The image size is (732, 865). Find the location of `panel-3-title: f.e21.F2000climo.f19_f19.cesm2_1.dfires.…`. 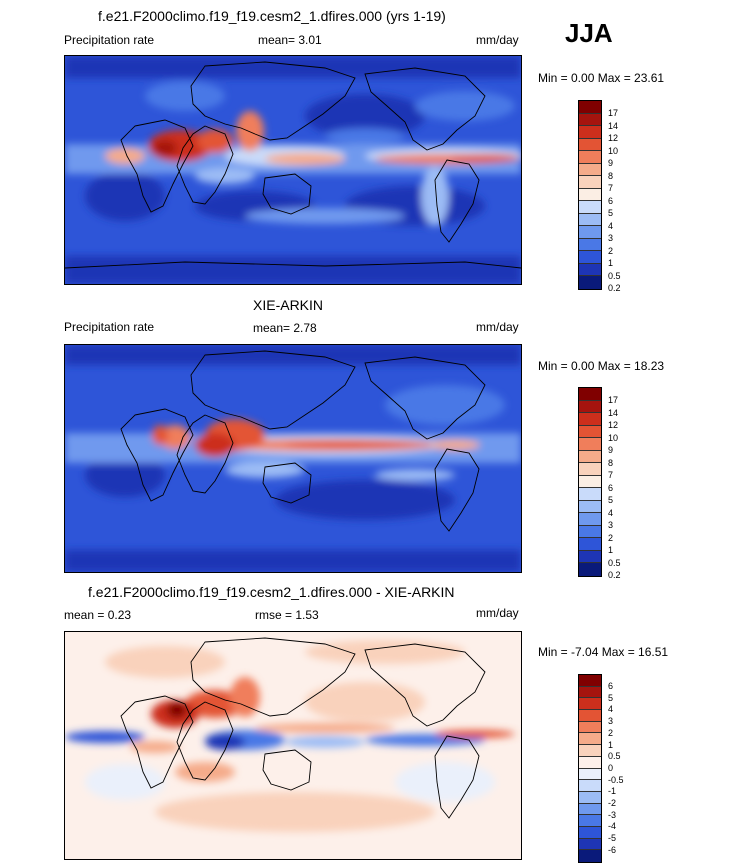

panel-3-title: f.e21.F2000climo.f19_f19.cesm2_1.dfires.… is located at coordinates (271, 592).